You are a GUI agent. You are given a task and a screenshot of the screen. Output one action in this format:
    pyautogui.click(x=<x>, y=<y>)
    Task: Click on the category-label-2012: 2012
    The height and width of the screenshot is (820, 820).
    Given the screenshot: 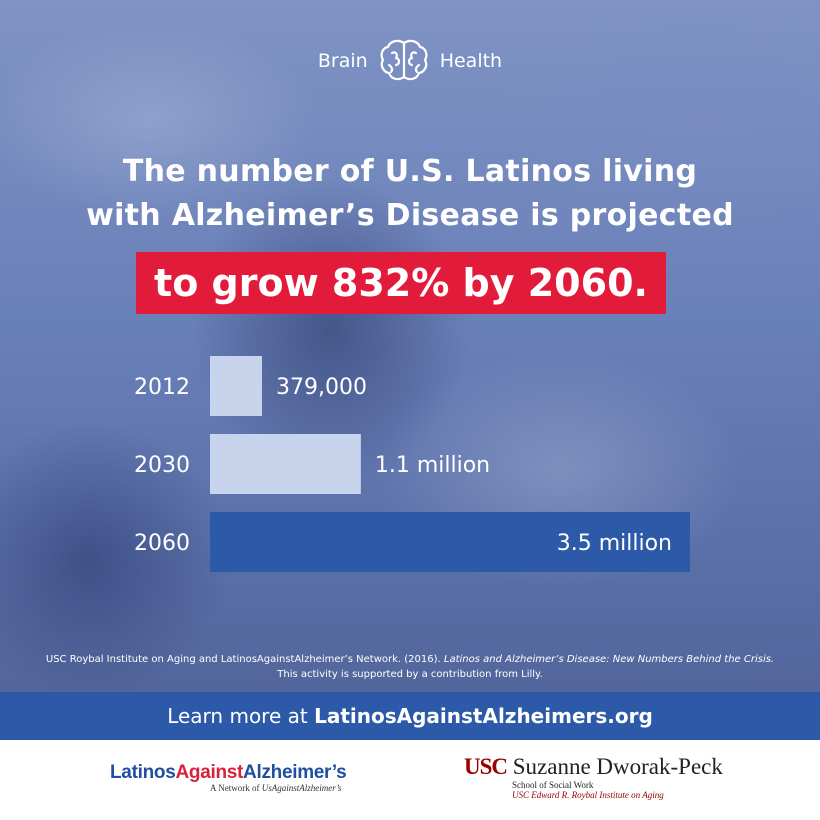 What is the action you would take?
    pyautogui.click(x=162, y=387)
    